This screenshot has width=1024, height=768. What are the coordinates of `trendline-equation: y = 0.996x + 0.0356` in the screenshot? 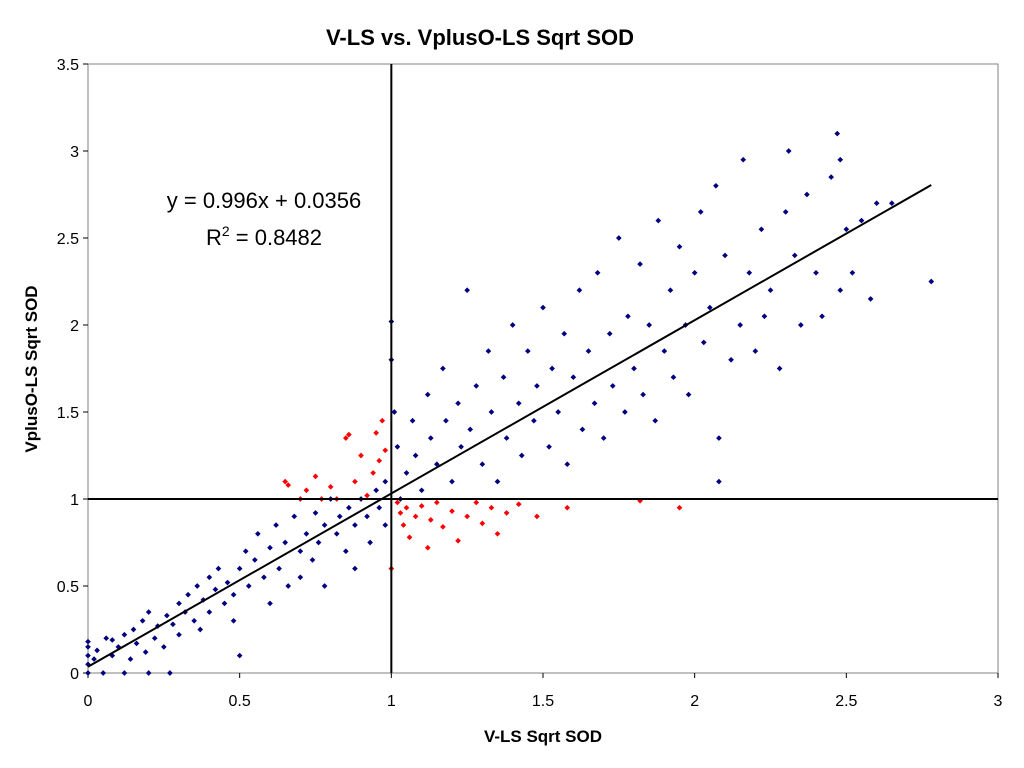 It's located at (264, 200).